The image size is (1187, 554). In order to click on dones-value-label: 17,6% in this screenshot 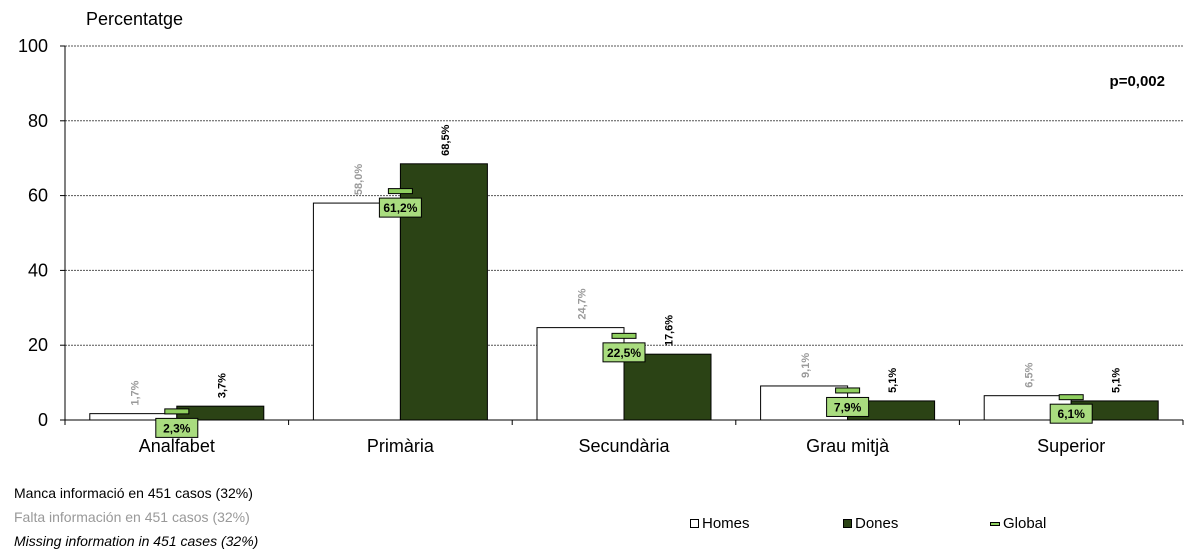, I will do `click(670, 330)`.